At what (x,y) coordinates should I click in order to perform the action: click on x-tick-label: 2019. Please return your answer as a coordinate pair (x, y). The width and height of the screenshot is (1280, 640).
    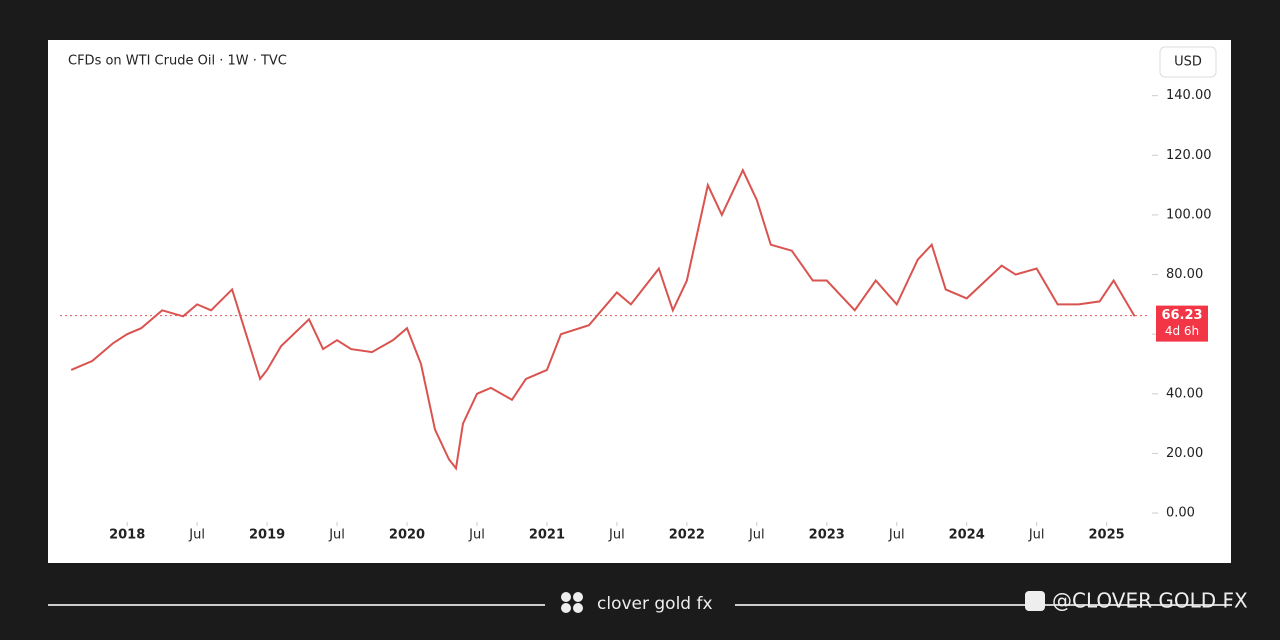
    Looking at the image, I should click on (267, 535).